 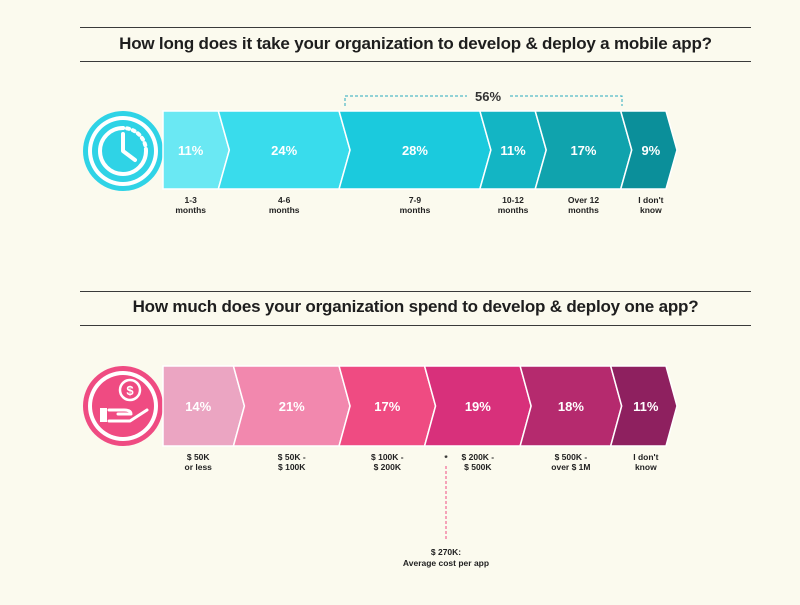 What do you see at coordinates (488, 96) in the screenshot?
I see `bracket-label: 56%` at bounding box center [488, 96].